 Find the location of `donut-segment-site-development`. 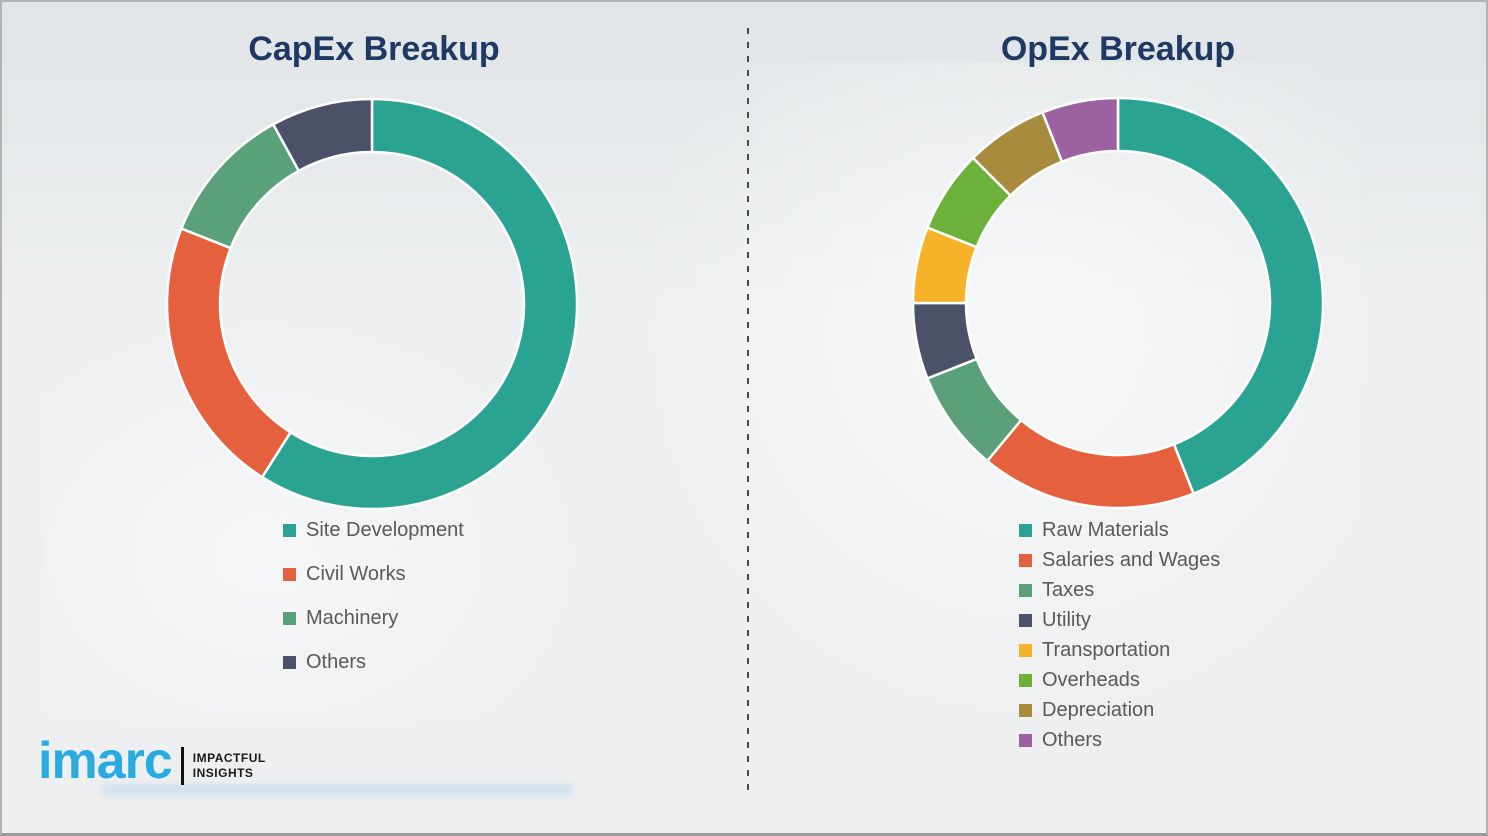

donut-segment-site-development is located at coordinates (419, 304).